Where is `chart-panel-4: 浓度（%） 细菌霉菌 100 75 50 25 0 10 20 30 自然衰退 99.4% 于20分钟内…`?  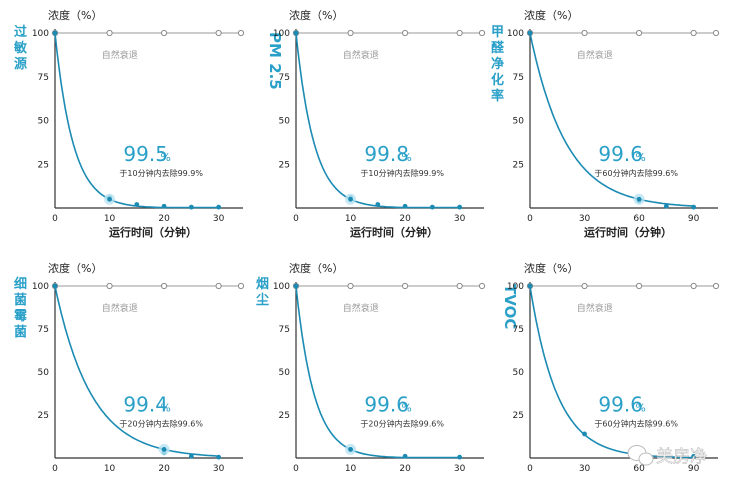
chart-panel-4: 浓度（%） 细菌霉菌 100 75 50 25 0 10 20 30 自然衰退 99.4% 于20分钟内… is located at coordinates (129, 367).